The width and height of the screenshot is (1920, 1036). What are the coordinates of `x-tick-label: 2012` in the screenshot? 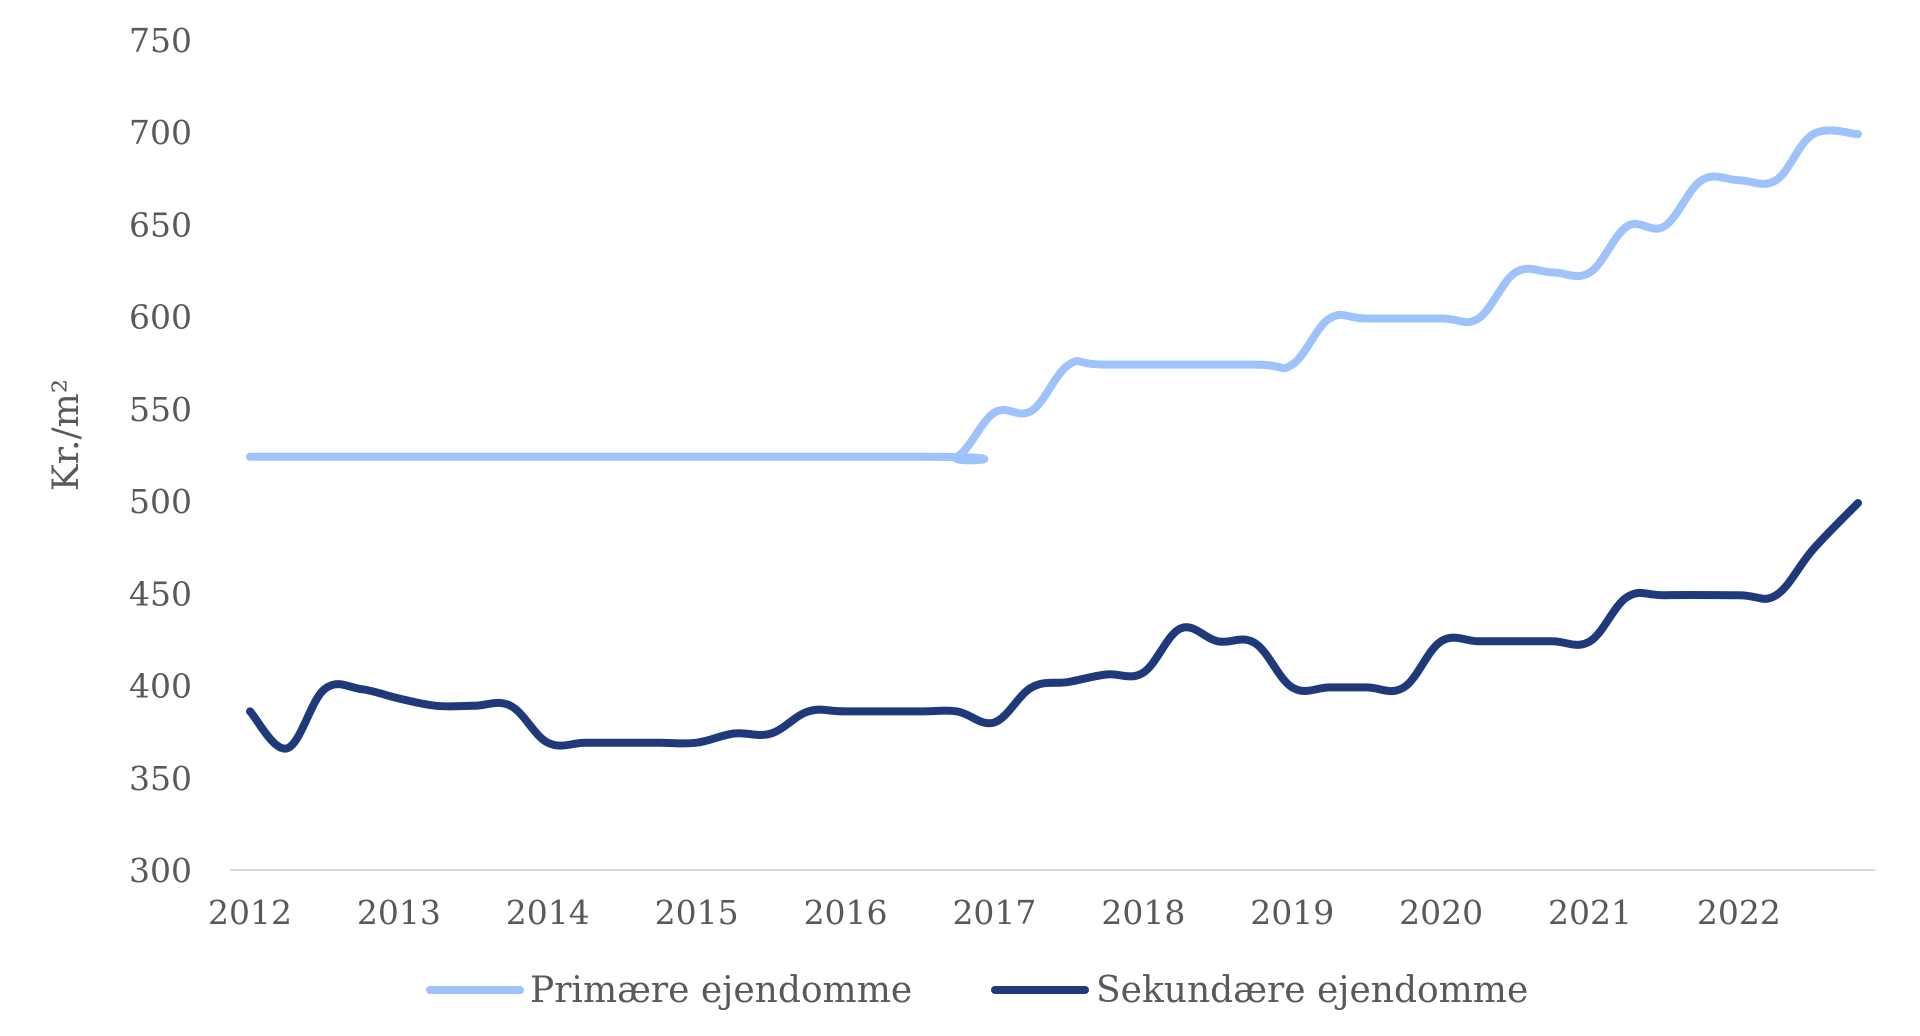 It's located at (250, 912).